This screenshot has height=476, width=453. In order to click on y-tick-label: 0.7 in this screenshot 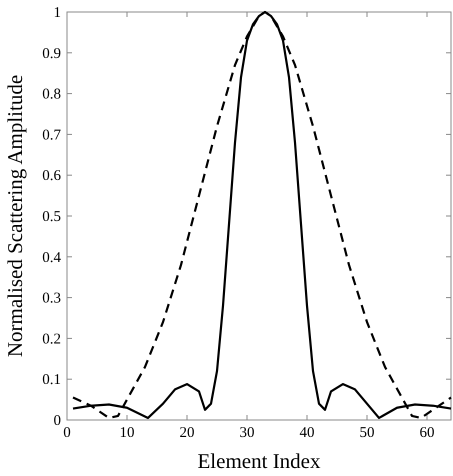, I will do `click(52, 135)`.